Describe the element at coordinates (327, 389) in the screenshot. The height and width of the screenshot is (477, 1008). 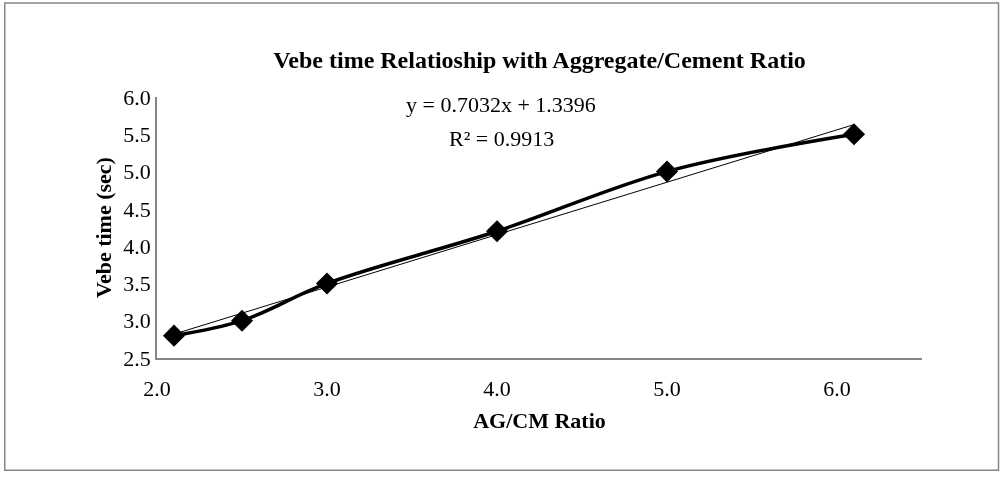
I see `x-tick-label: 3.0` at that location.